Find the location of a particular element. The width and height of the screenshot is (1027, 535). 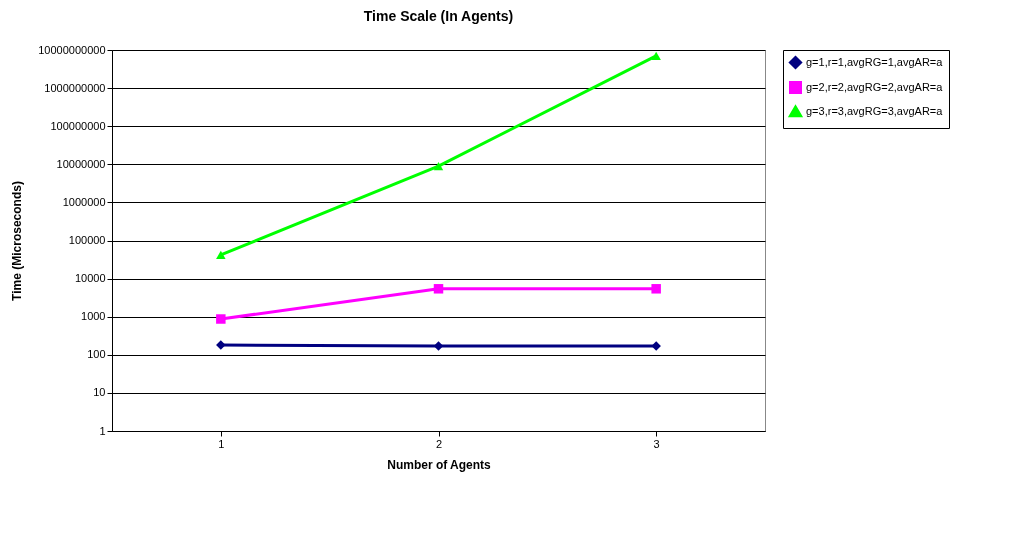

y-tick-label: 100000 is located at coordinates (87, 240).